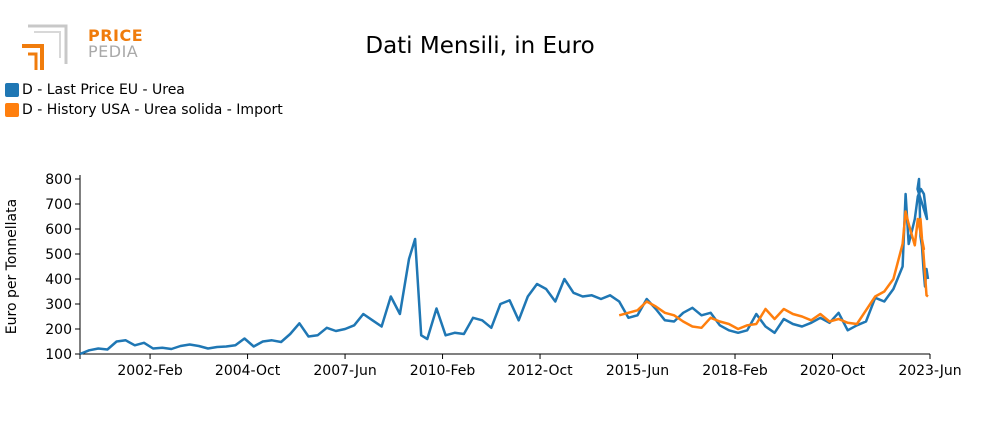 The height and width of the screenshot is (430, 985). What do you see at coordinates (12, 110) in the screenshot?
I see `legend-swatch-usa` at bounding box center [12, 110].